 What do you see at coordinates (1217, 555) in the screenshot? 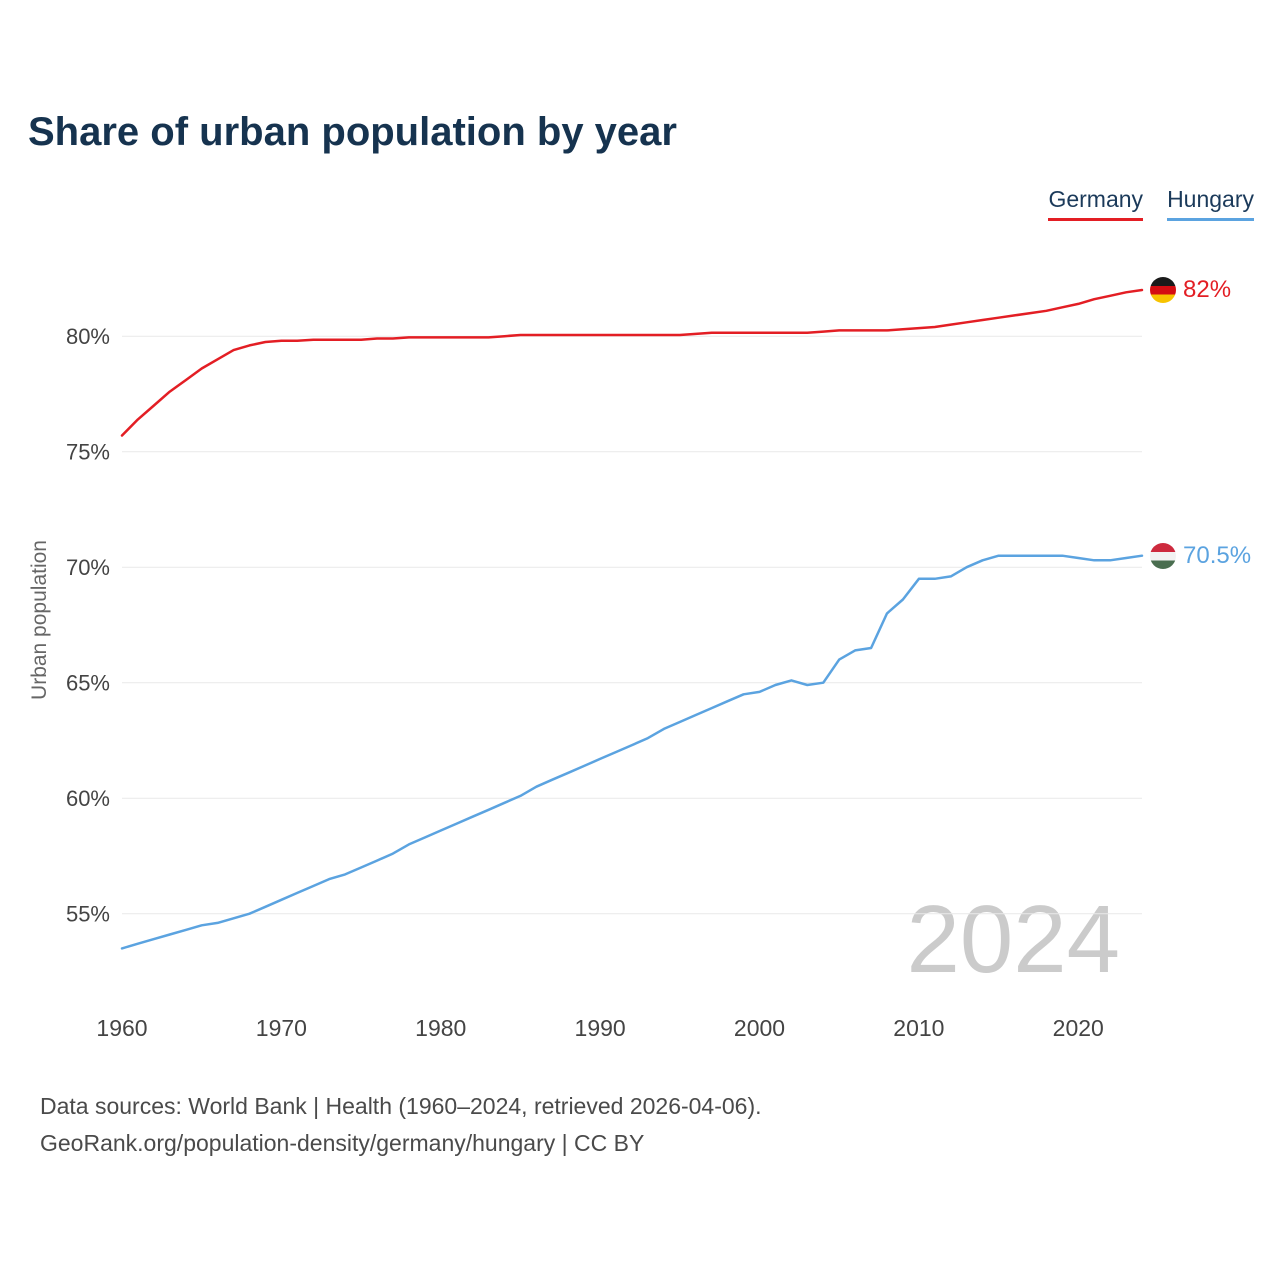
I see `hungary-end-value: 70.5%` at bounding box center [1217, 555].